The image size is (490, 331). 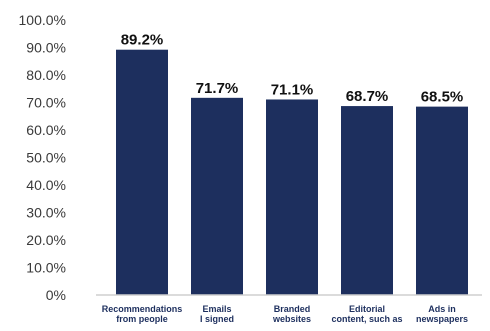 What do you see at coordinates (46, 213) in the screenshot?
I see `y-tick-label: 30.0%` at bounding box center [46, 213].